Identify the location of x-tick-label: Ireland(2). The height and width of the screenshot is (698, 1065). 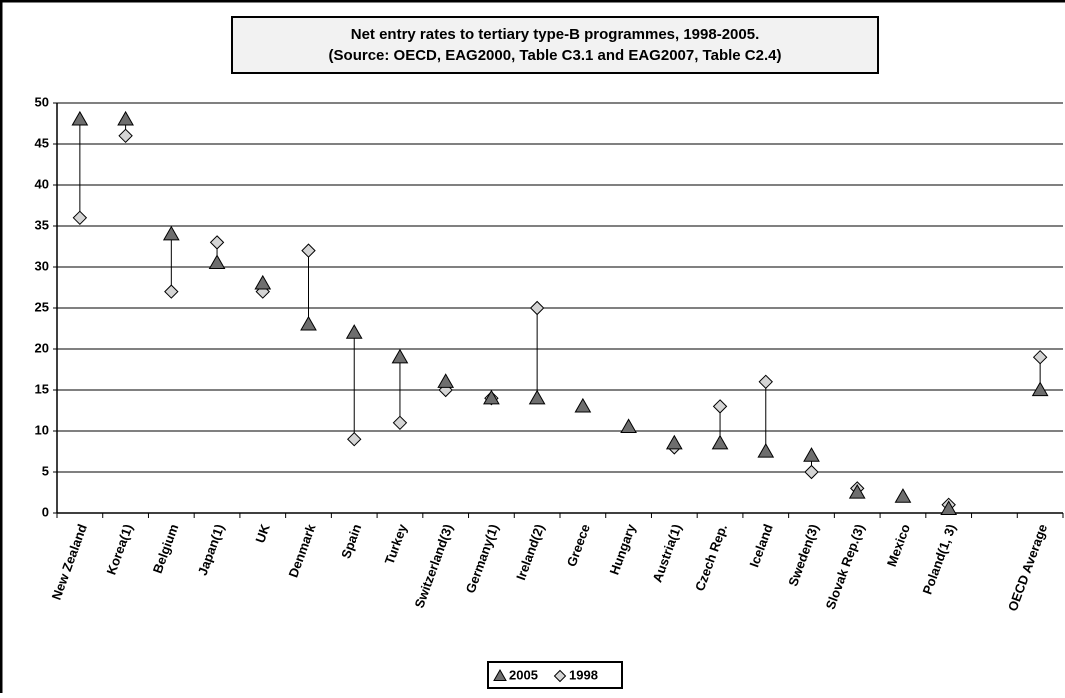
(530, 552).